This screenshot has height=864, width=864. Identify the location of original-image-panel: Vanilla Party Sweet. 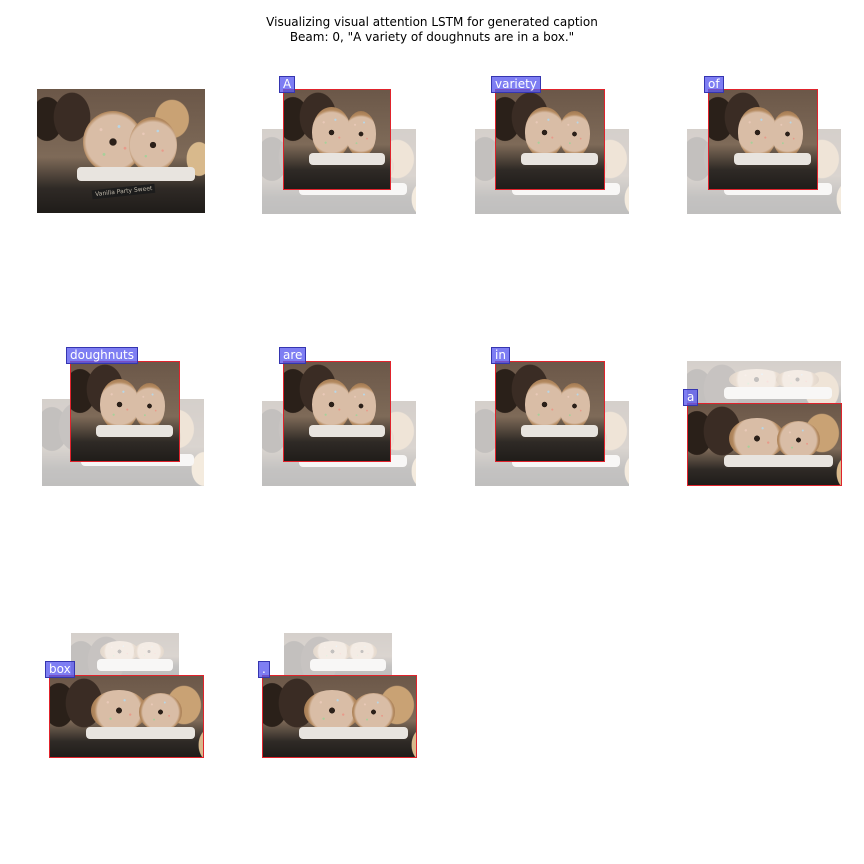
(121, 151).